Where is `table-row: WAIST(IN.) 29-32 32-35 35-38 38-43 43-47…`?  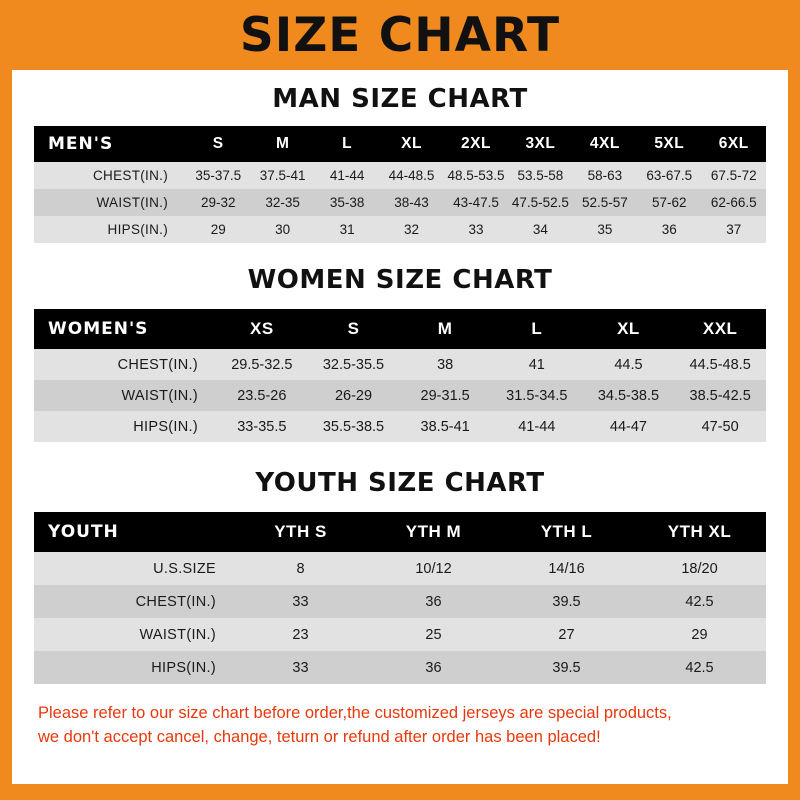
table-row: WAIST(IN.) 29-32 32-35 35-38 38-43 43-47… is located at coordinates (400, 202).